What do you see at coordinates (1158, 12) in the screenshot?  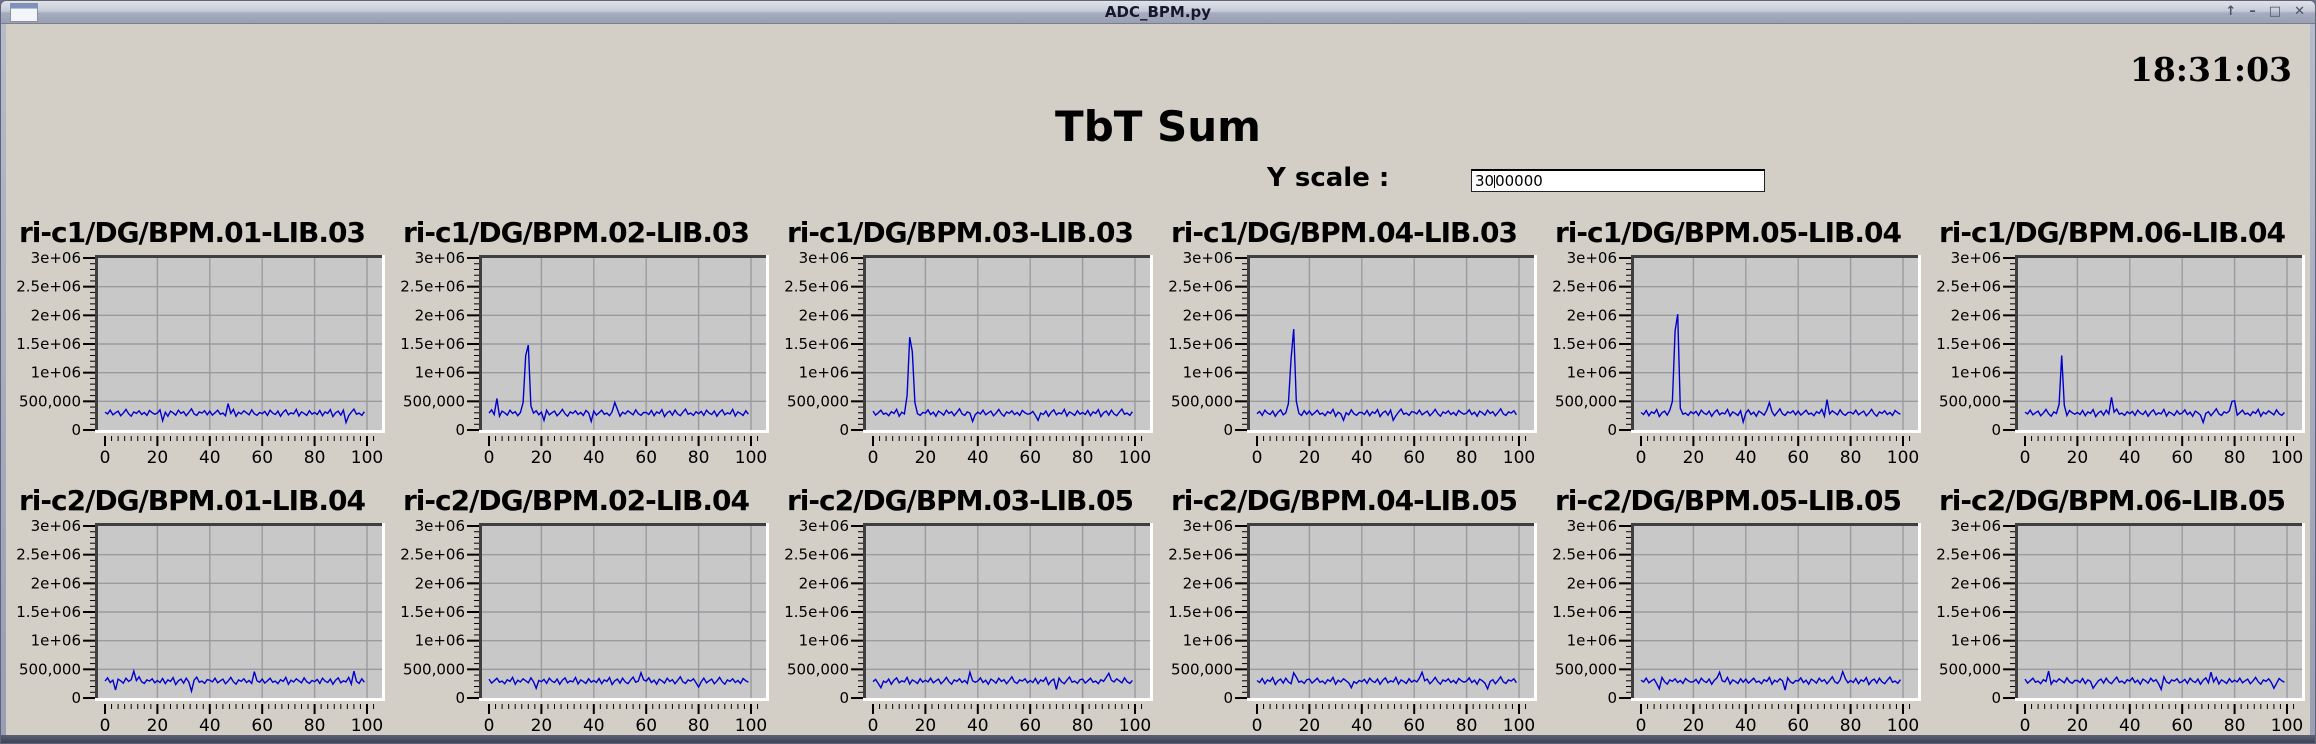 I see `titlebar: ADC_BPM.py ↑ – □ ✕` at bounding box center [1158, 12].